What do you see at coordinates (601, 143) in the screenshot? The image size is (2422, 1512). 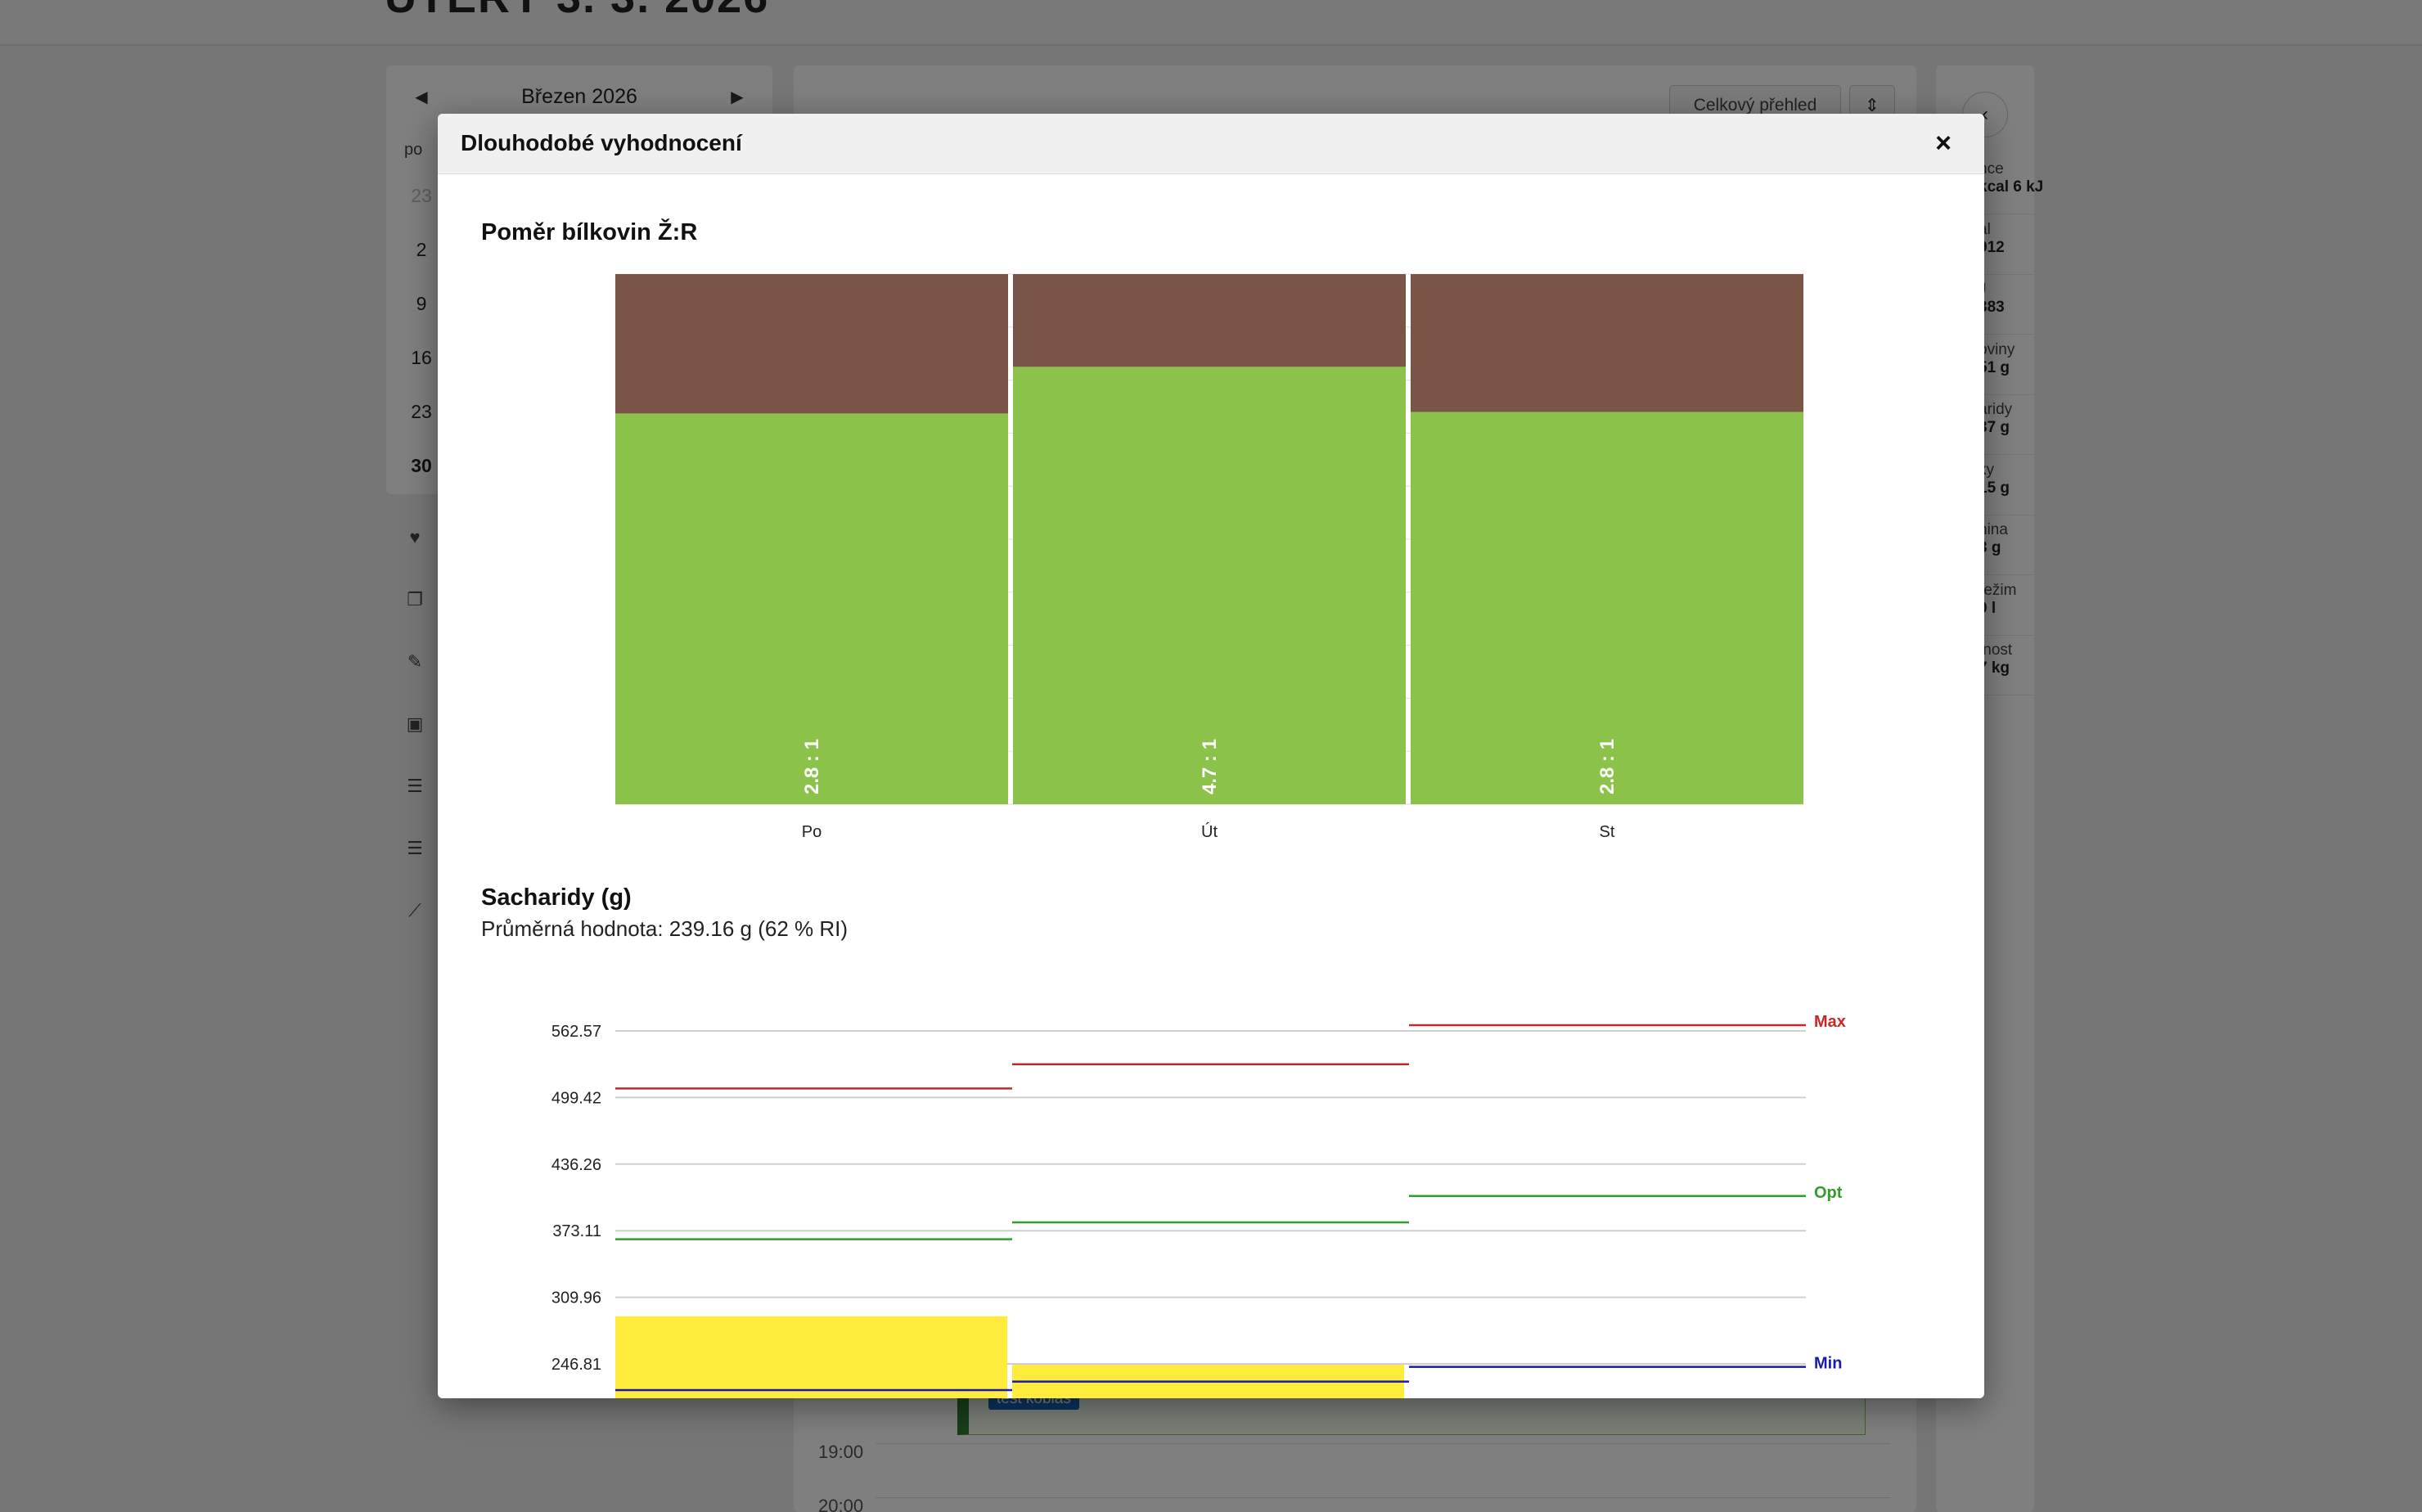 I see `modal-title: Dlouhodobé vyhodnocení` at bounding box center [601, 143].